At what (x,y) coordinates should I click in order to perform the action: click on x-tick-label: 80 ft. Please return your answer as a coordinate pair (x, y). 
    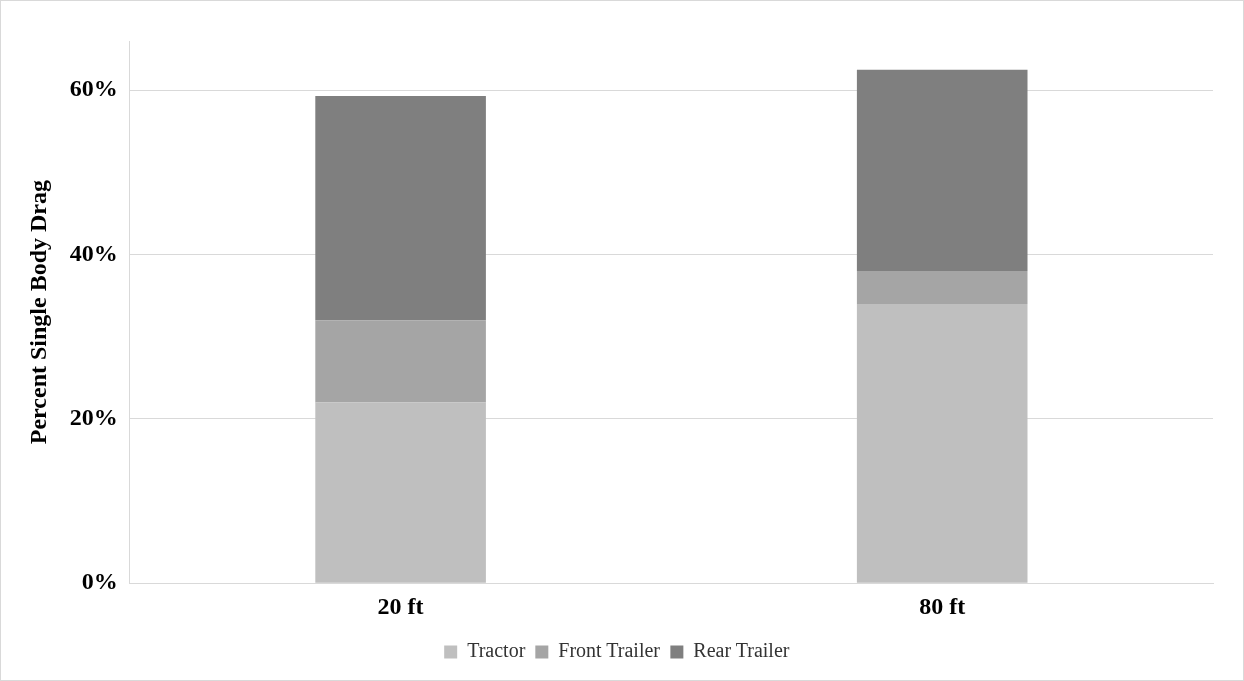
    Looking at the image, I should click on (942, 605).